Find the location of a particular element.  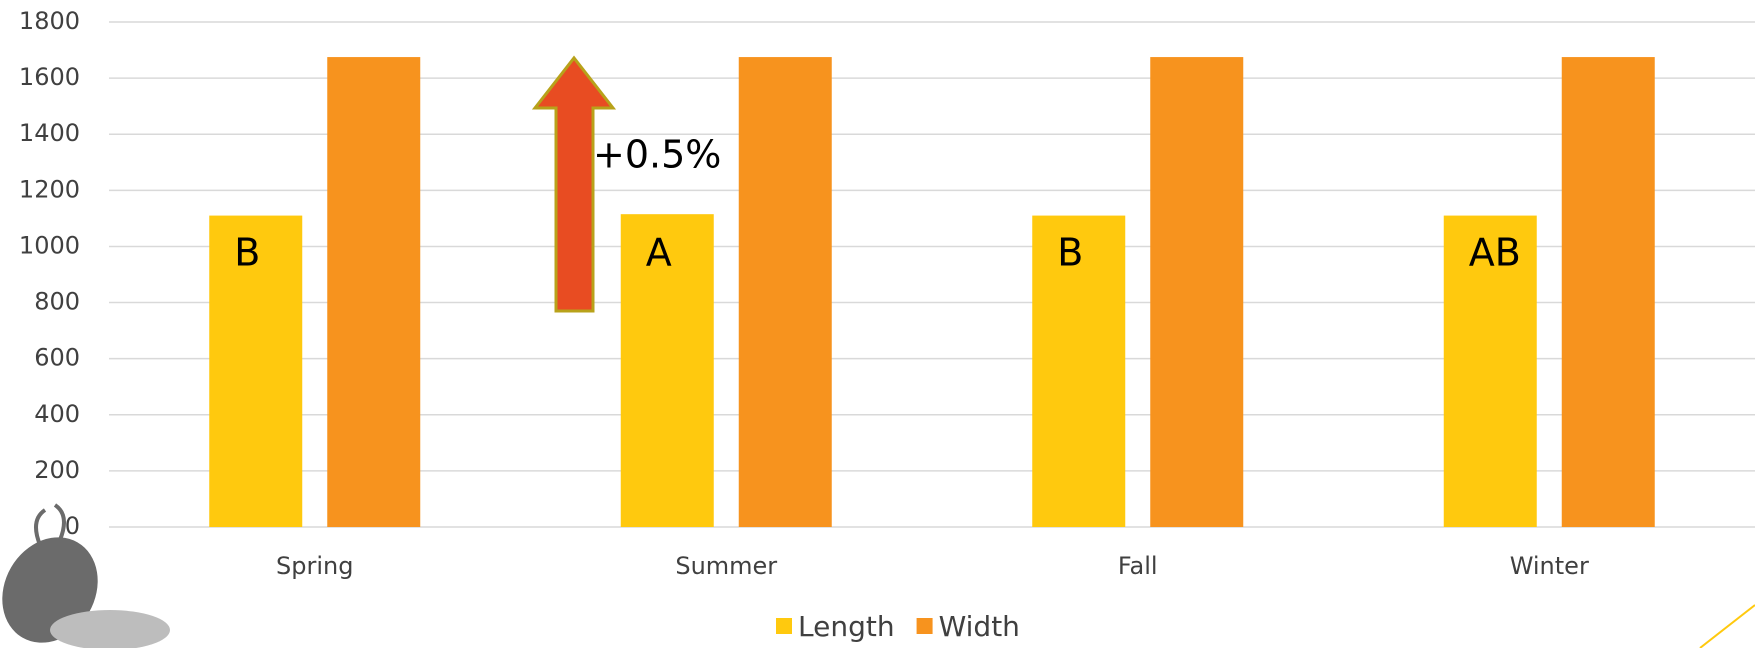

y-tick-label: 1400 is located at coordinates (49, 133).